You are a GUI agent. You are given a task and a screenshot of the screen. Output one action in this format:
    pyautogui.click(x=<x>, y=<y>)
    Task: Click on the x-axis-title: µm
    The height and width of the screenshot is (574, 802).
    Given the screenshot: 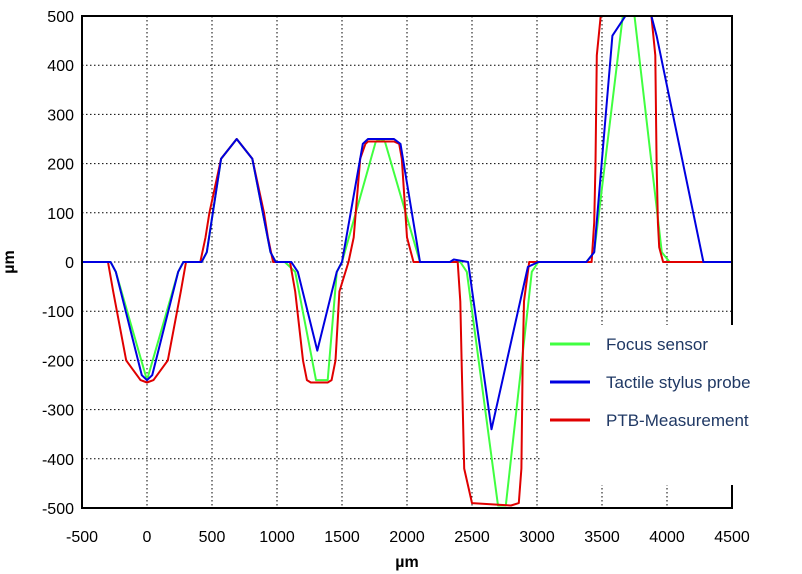 What is the action you would take?
    pyautogui.click(x=406, y=562)
    